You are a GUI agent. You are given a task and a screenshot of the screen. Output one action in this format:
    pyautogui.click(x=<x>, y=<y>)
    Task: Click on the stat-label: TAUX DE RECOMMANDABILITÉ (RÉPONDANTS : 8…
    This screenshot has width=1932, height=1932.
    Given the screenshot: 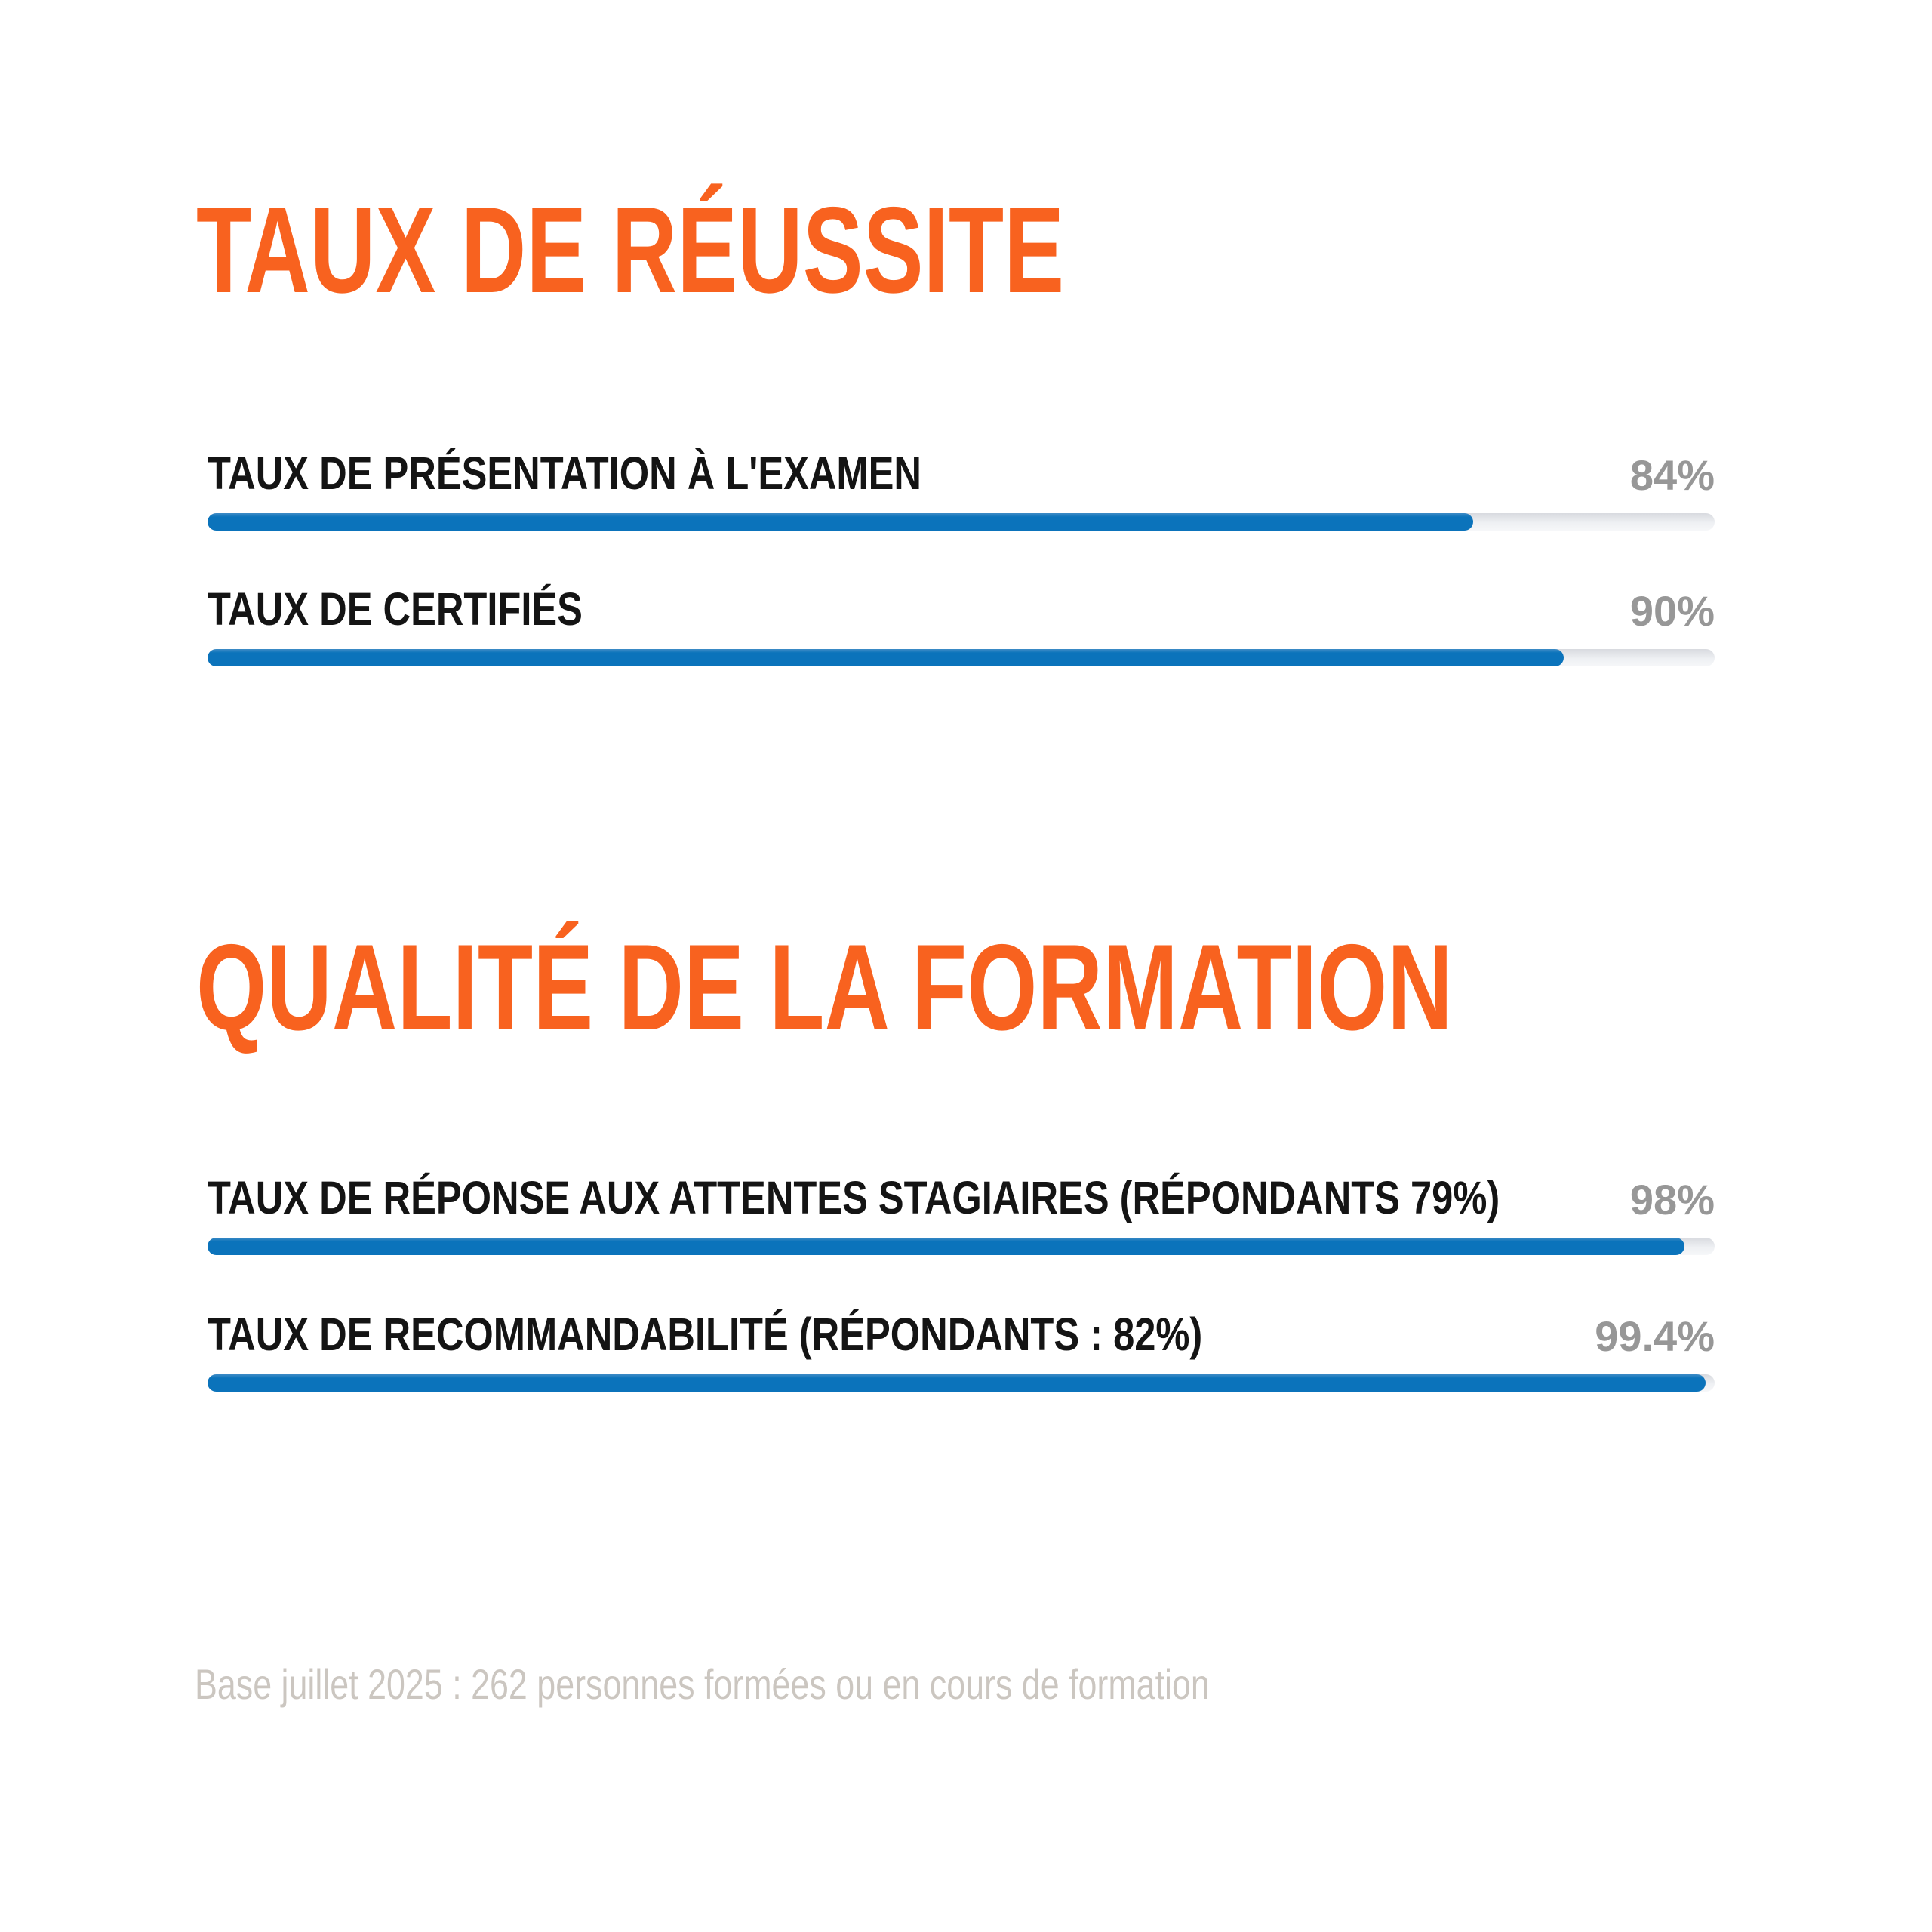 What is the action you would take?
    pyautogui.click(x=705, y=1334)
    